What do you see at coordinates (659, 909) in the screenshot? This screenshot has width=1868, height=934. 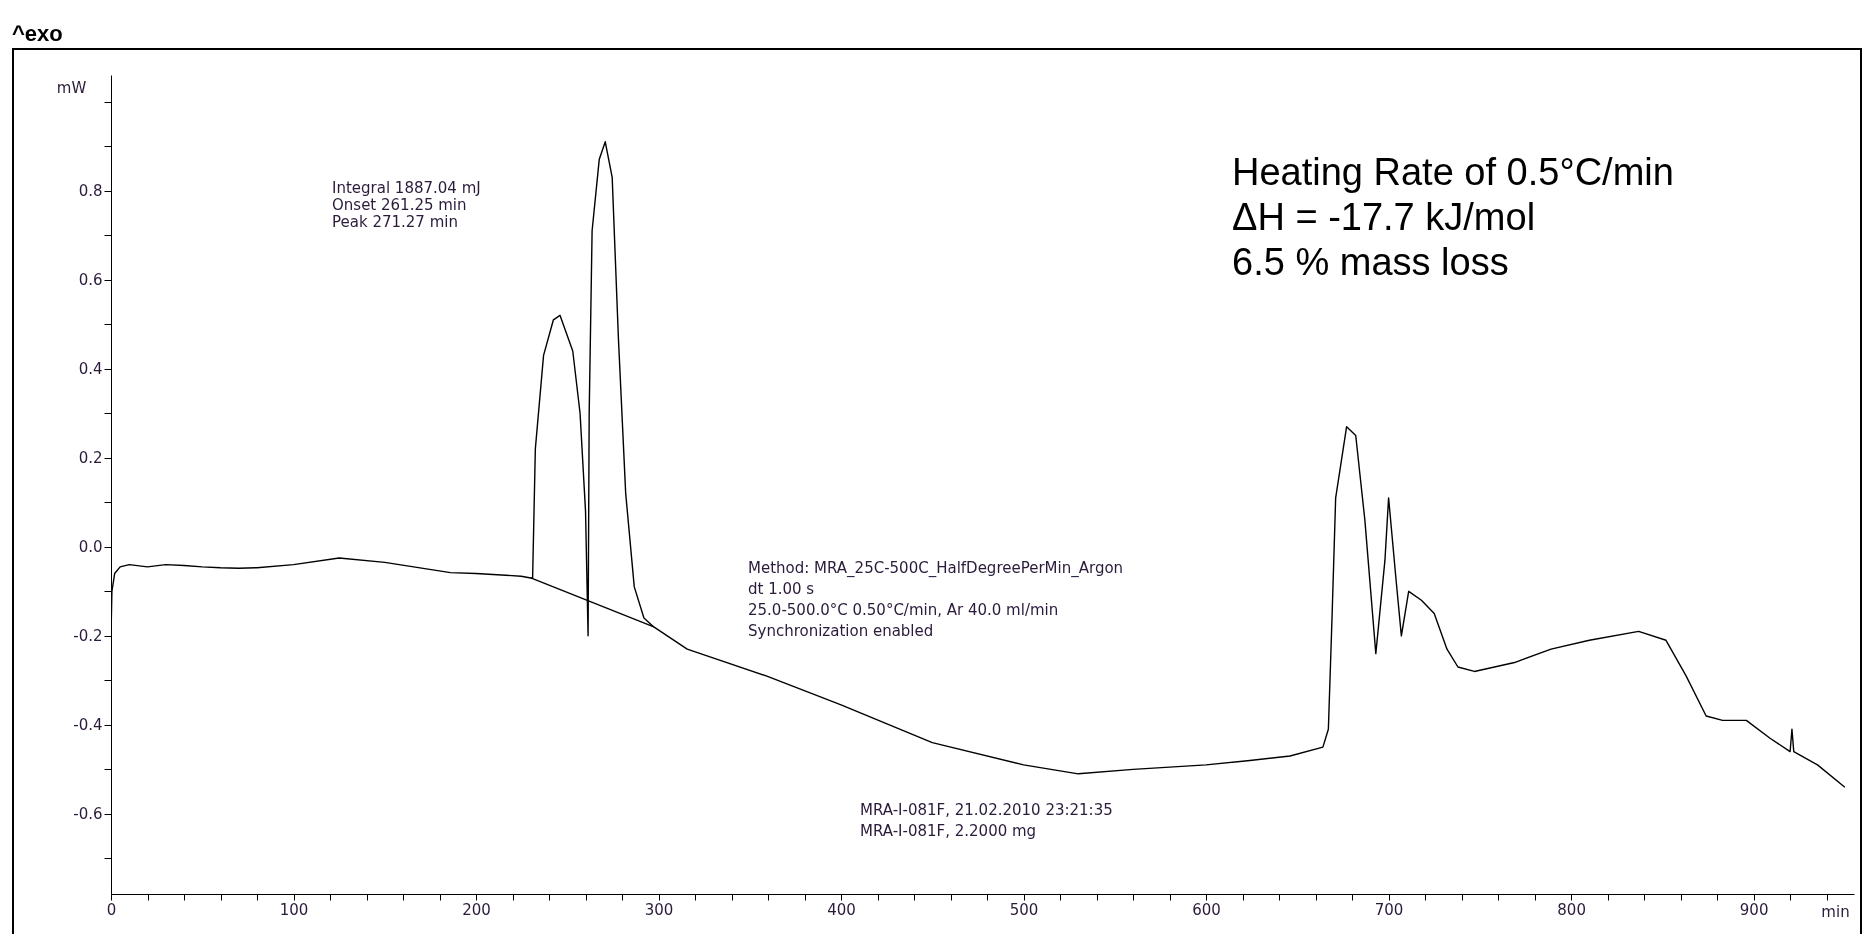 I see `x-tick-label: 300` at bounding box center [659, 909].